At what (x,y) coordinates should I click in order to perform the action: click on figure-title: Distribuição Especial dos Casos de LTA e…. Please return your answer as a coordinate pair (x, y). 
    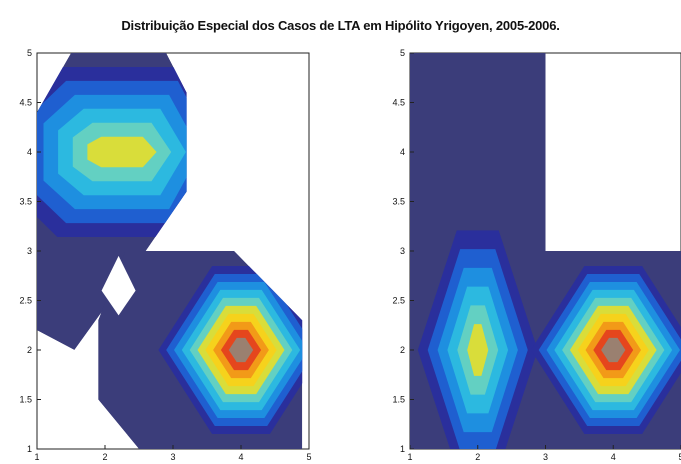
    Looking at the image, I should click on (340, 25).